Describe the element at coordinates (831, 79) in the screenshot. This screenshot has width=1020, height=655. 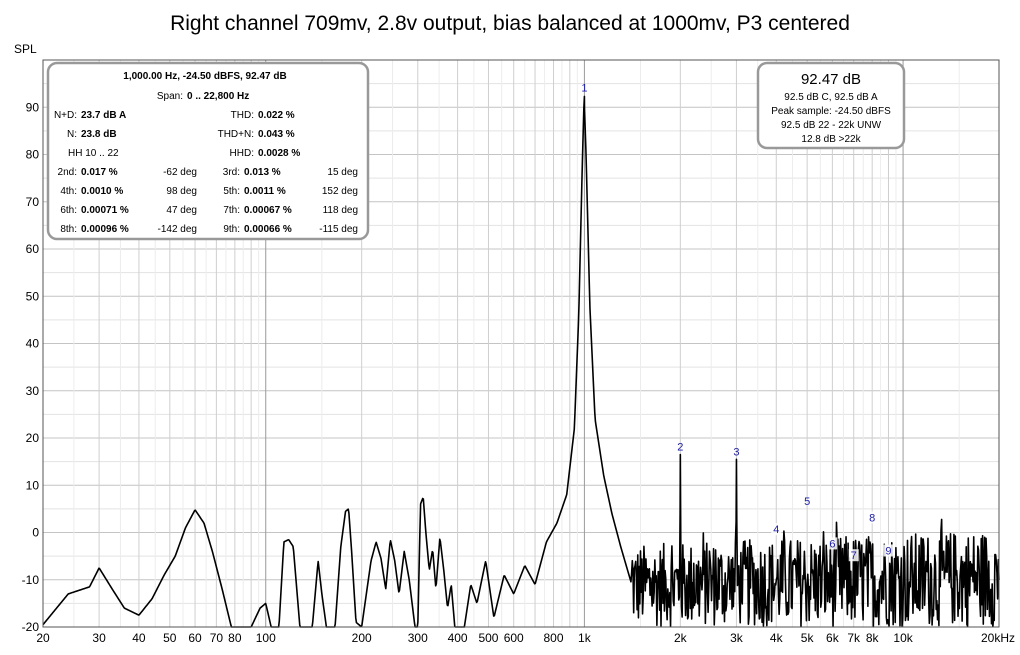
I see `peak-value: 92.47 dB` at that location.